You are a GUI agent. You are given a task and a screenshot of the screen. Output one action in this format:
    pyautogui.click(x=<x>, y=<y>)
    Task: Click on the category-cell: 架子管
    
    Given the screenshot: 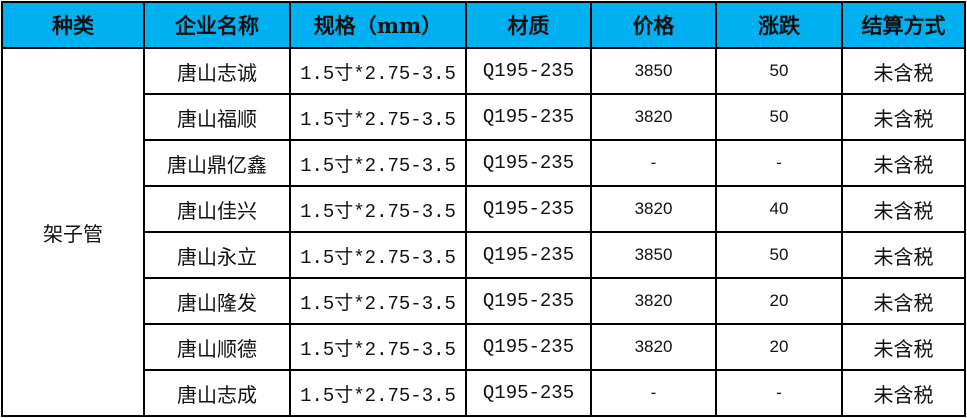 What is the action you would take?
    pyautogui.click(x=73, y=232)
    